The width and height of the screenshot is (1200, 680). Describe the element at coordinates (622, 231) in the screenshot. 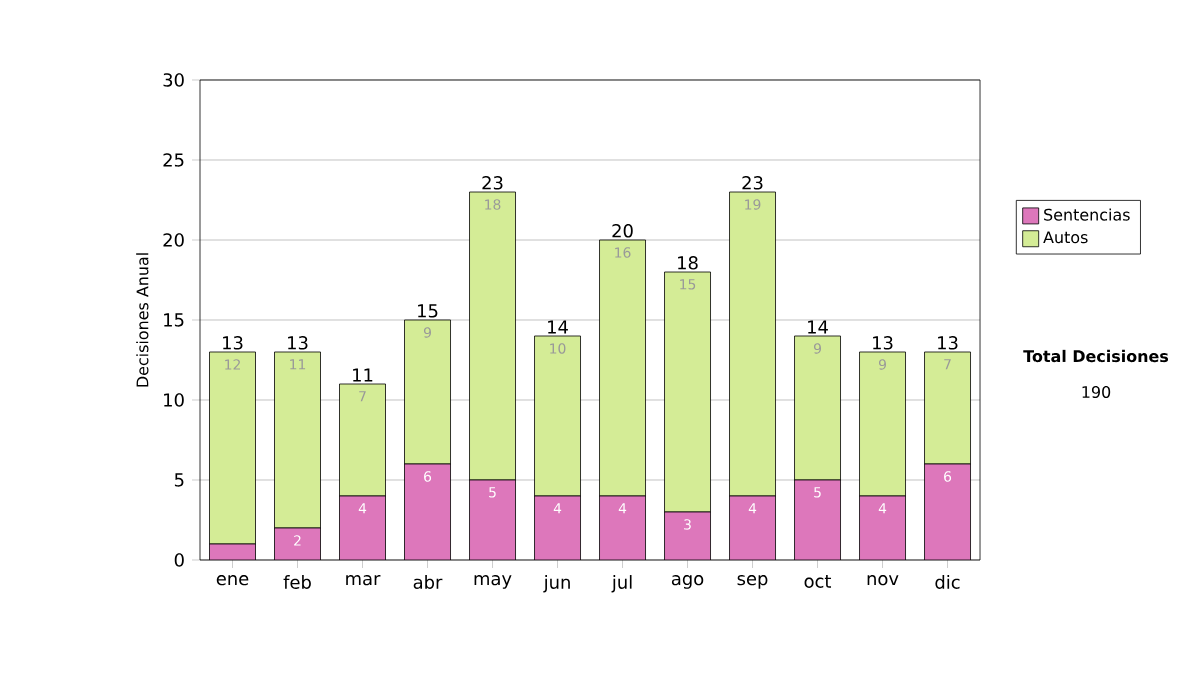

I see `total-label: 20` at that location.